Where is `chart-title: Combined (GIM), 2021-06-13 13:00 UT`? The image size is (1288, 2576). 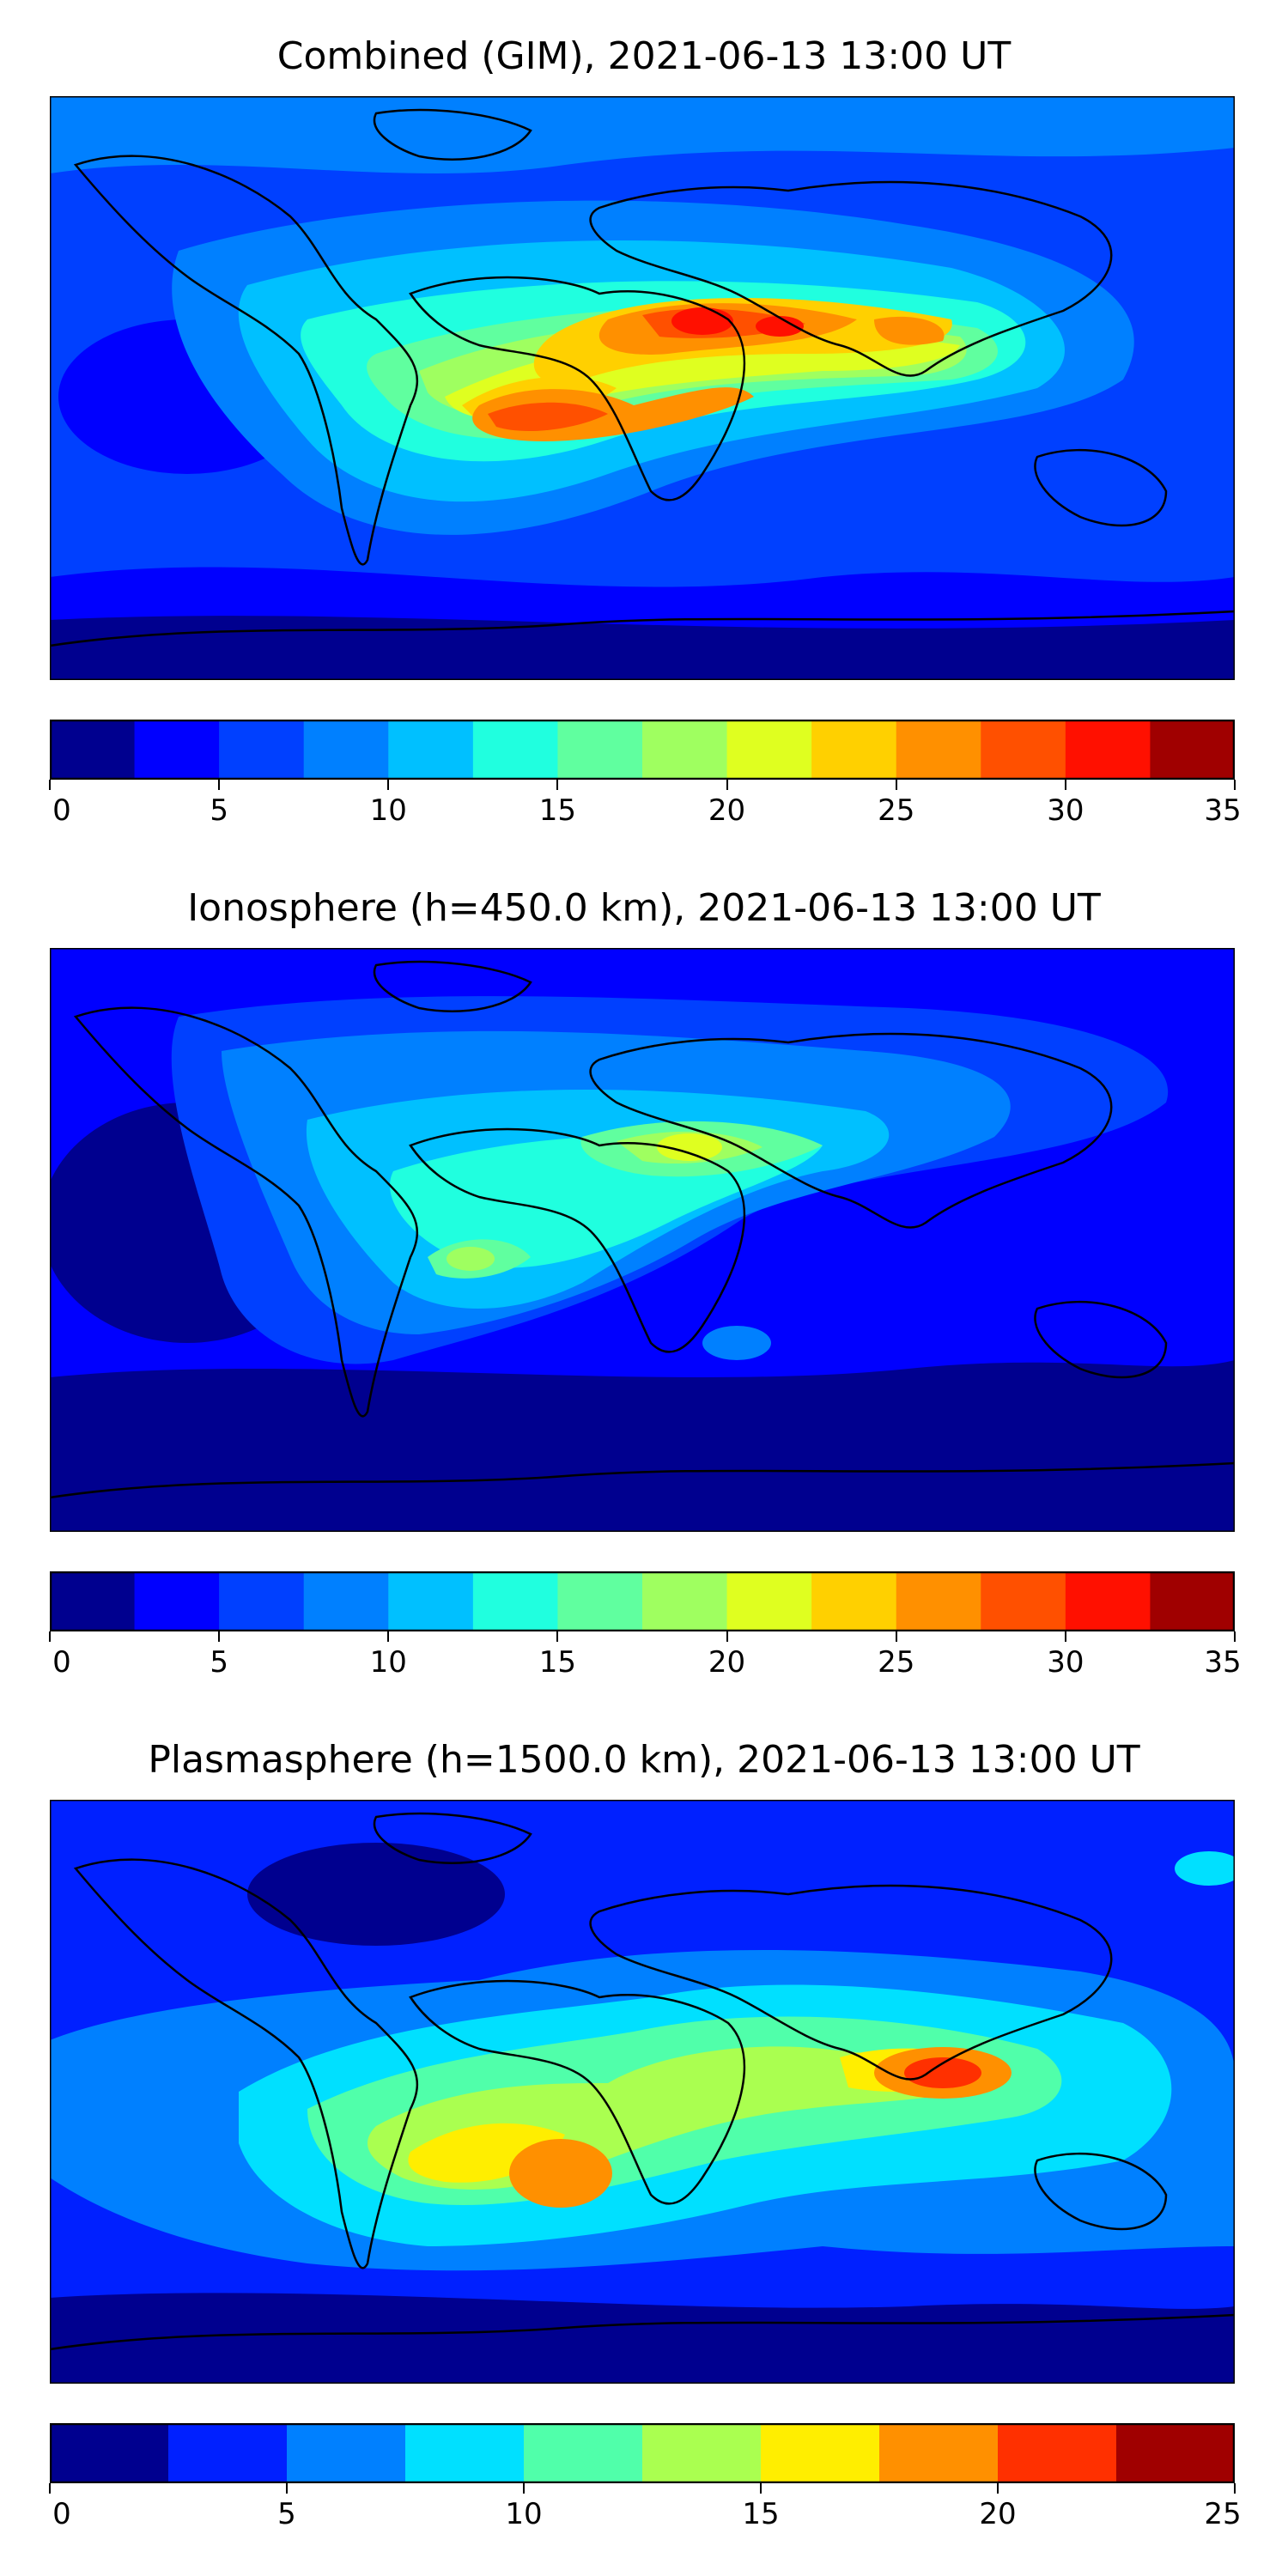
chart-title: Combined (GIM), 2021-06-13 13:00 UT is located at coordinates (644, 56).